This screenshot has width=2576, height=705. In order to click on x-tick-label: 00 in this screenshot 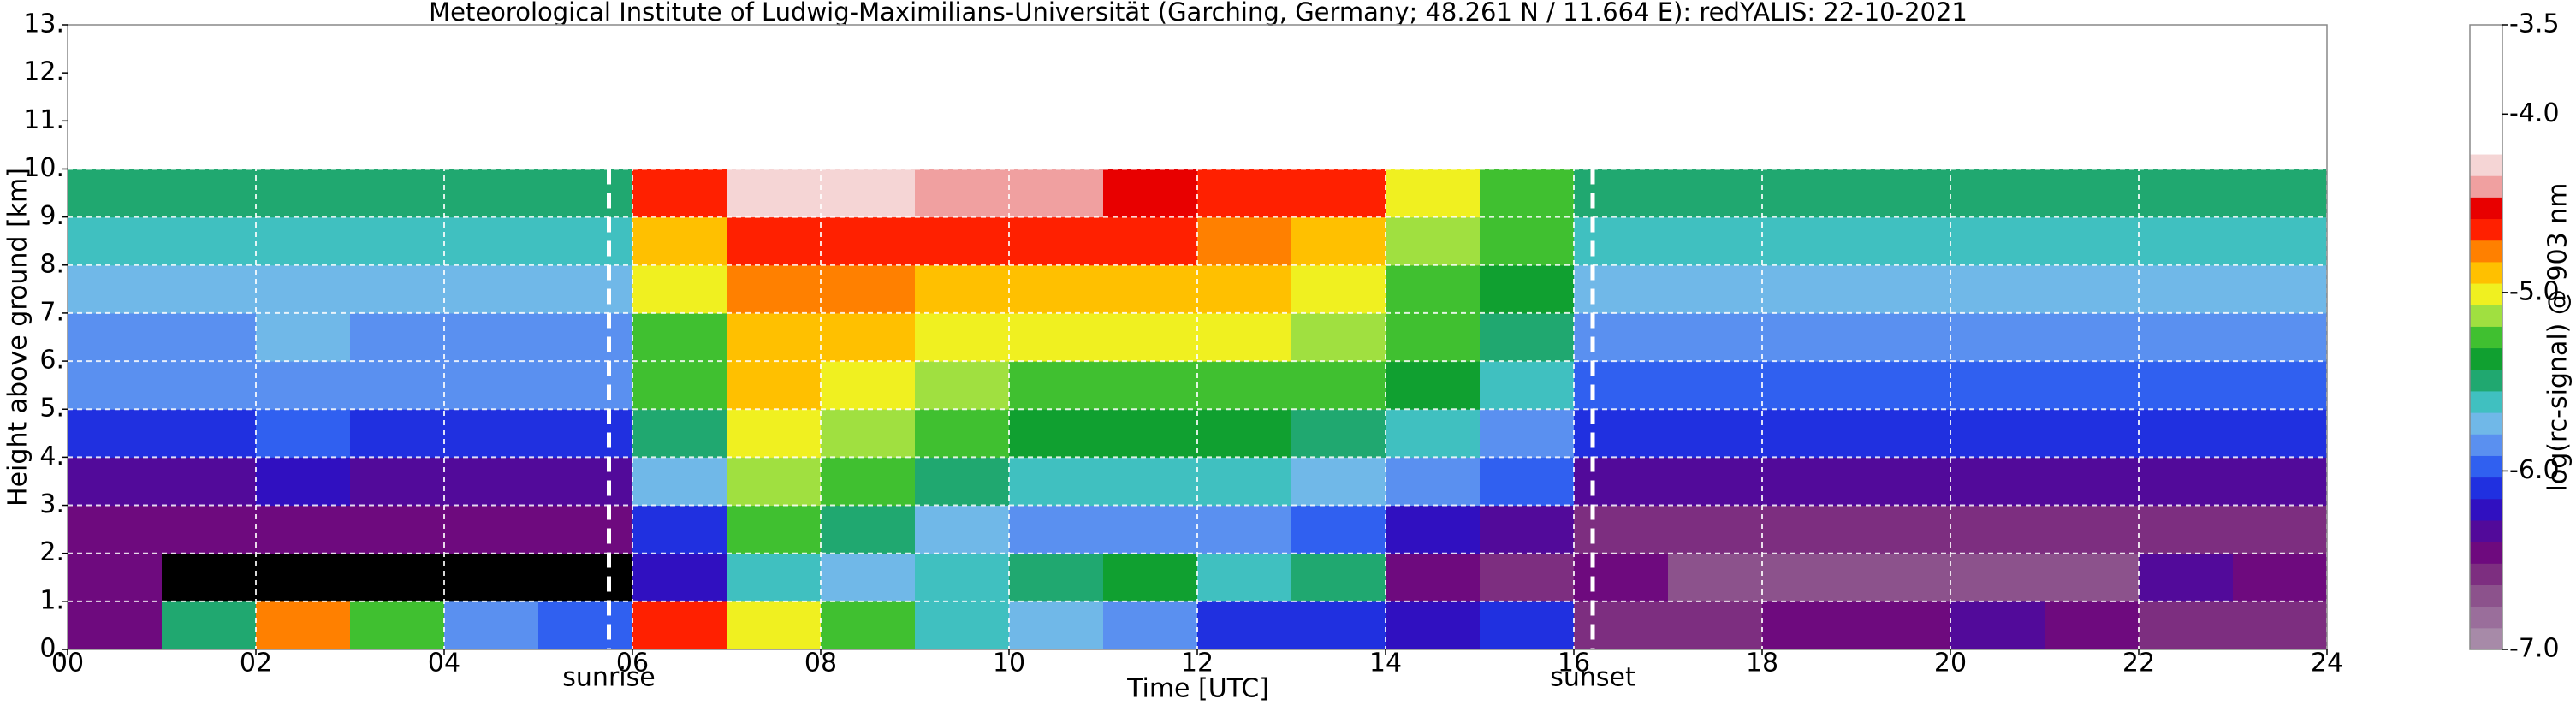, I will do `click(67, 663)`.